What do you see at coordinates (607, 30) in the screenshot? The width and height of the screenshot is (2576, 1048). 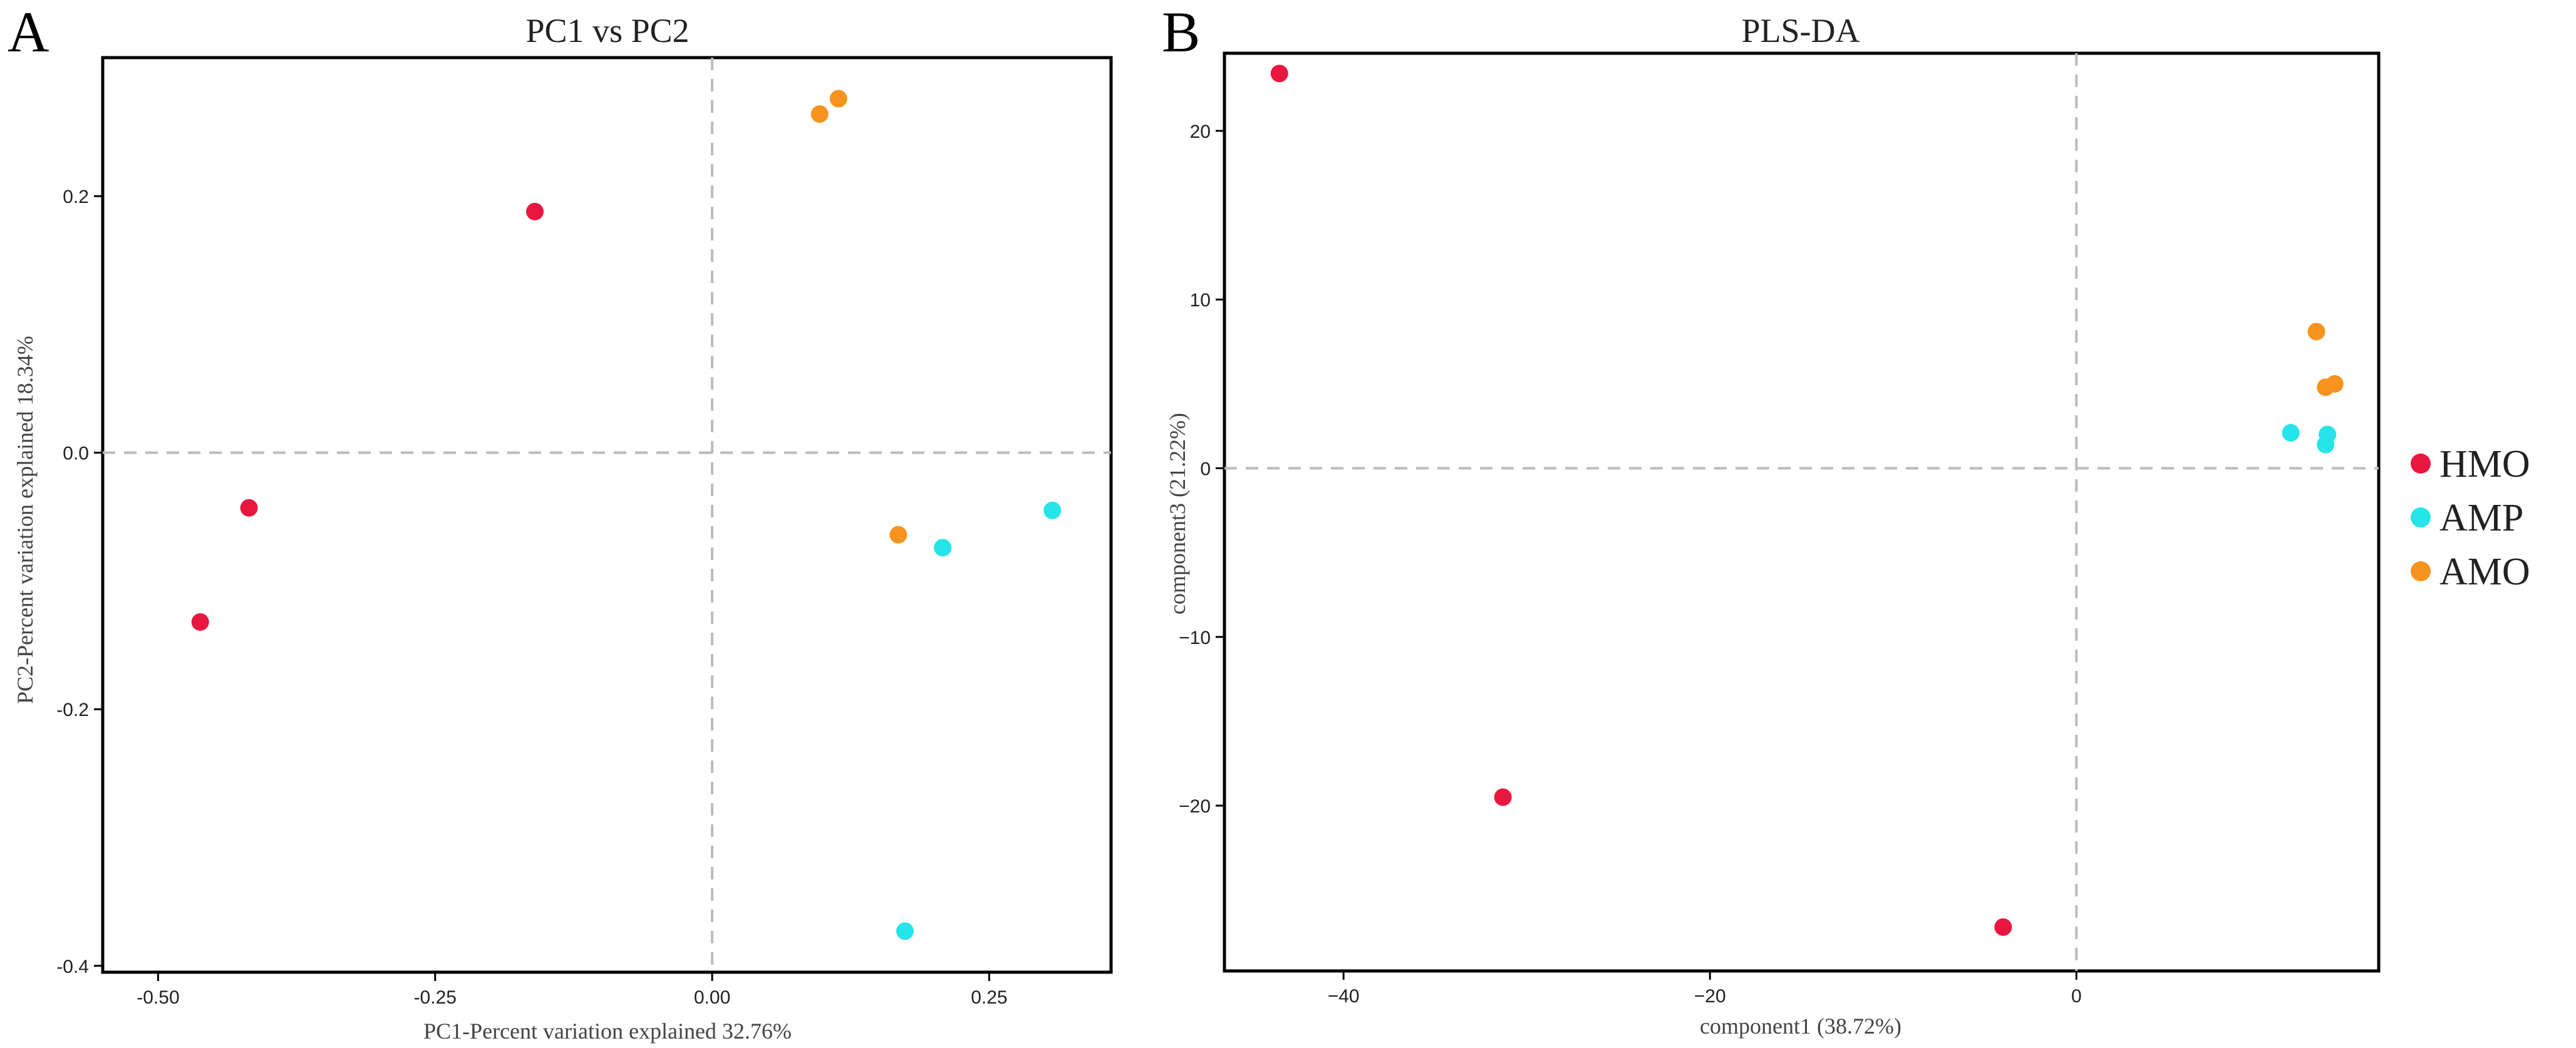 I see `panel-a-title: PC1 vs PC2` at bounding box center [607, 30].